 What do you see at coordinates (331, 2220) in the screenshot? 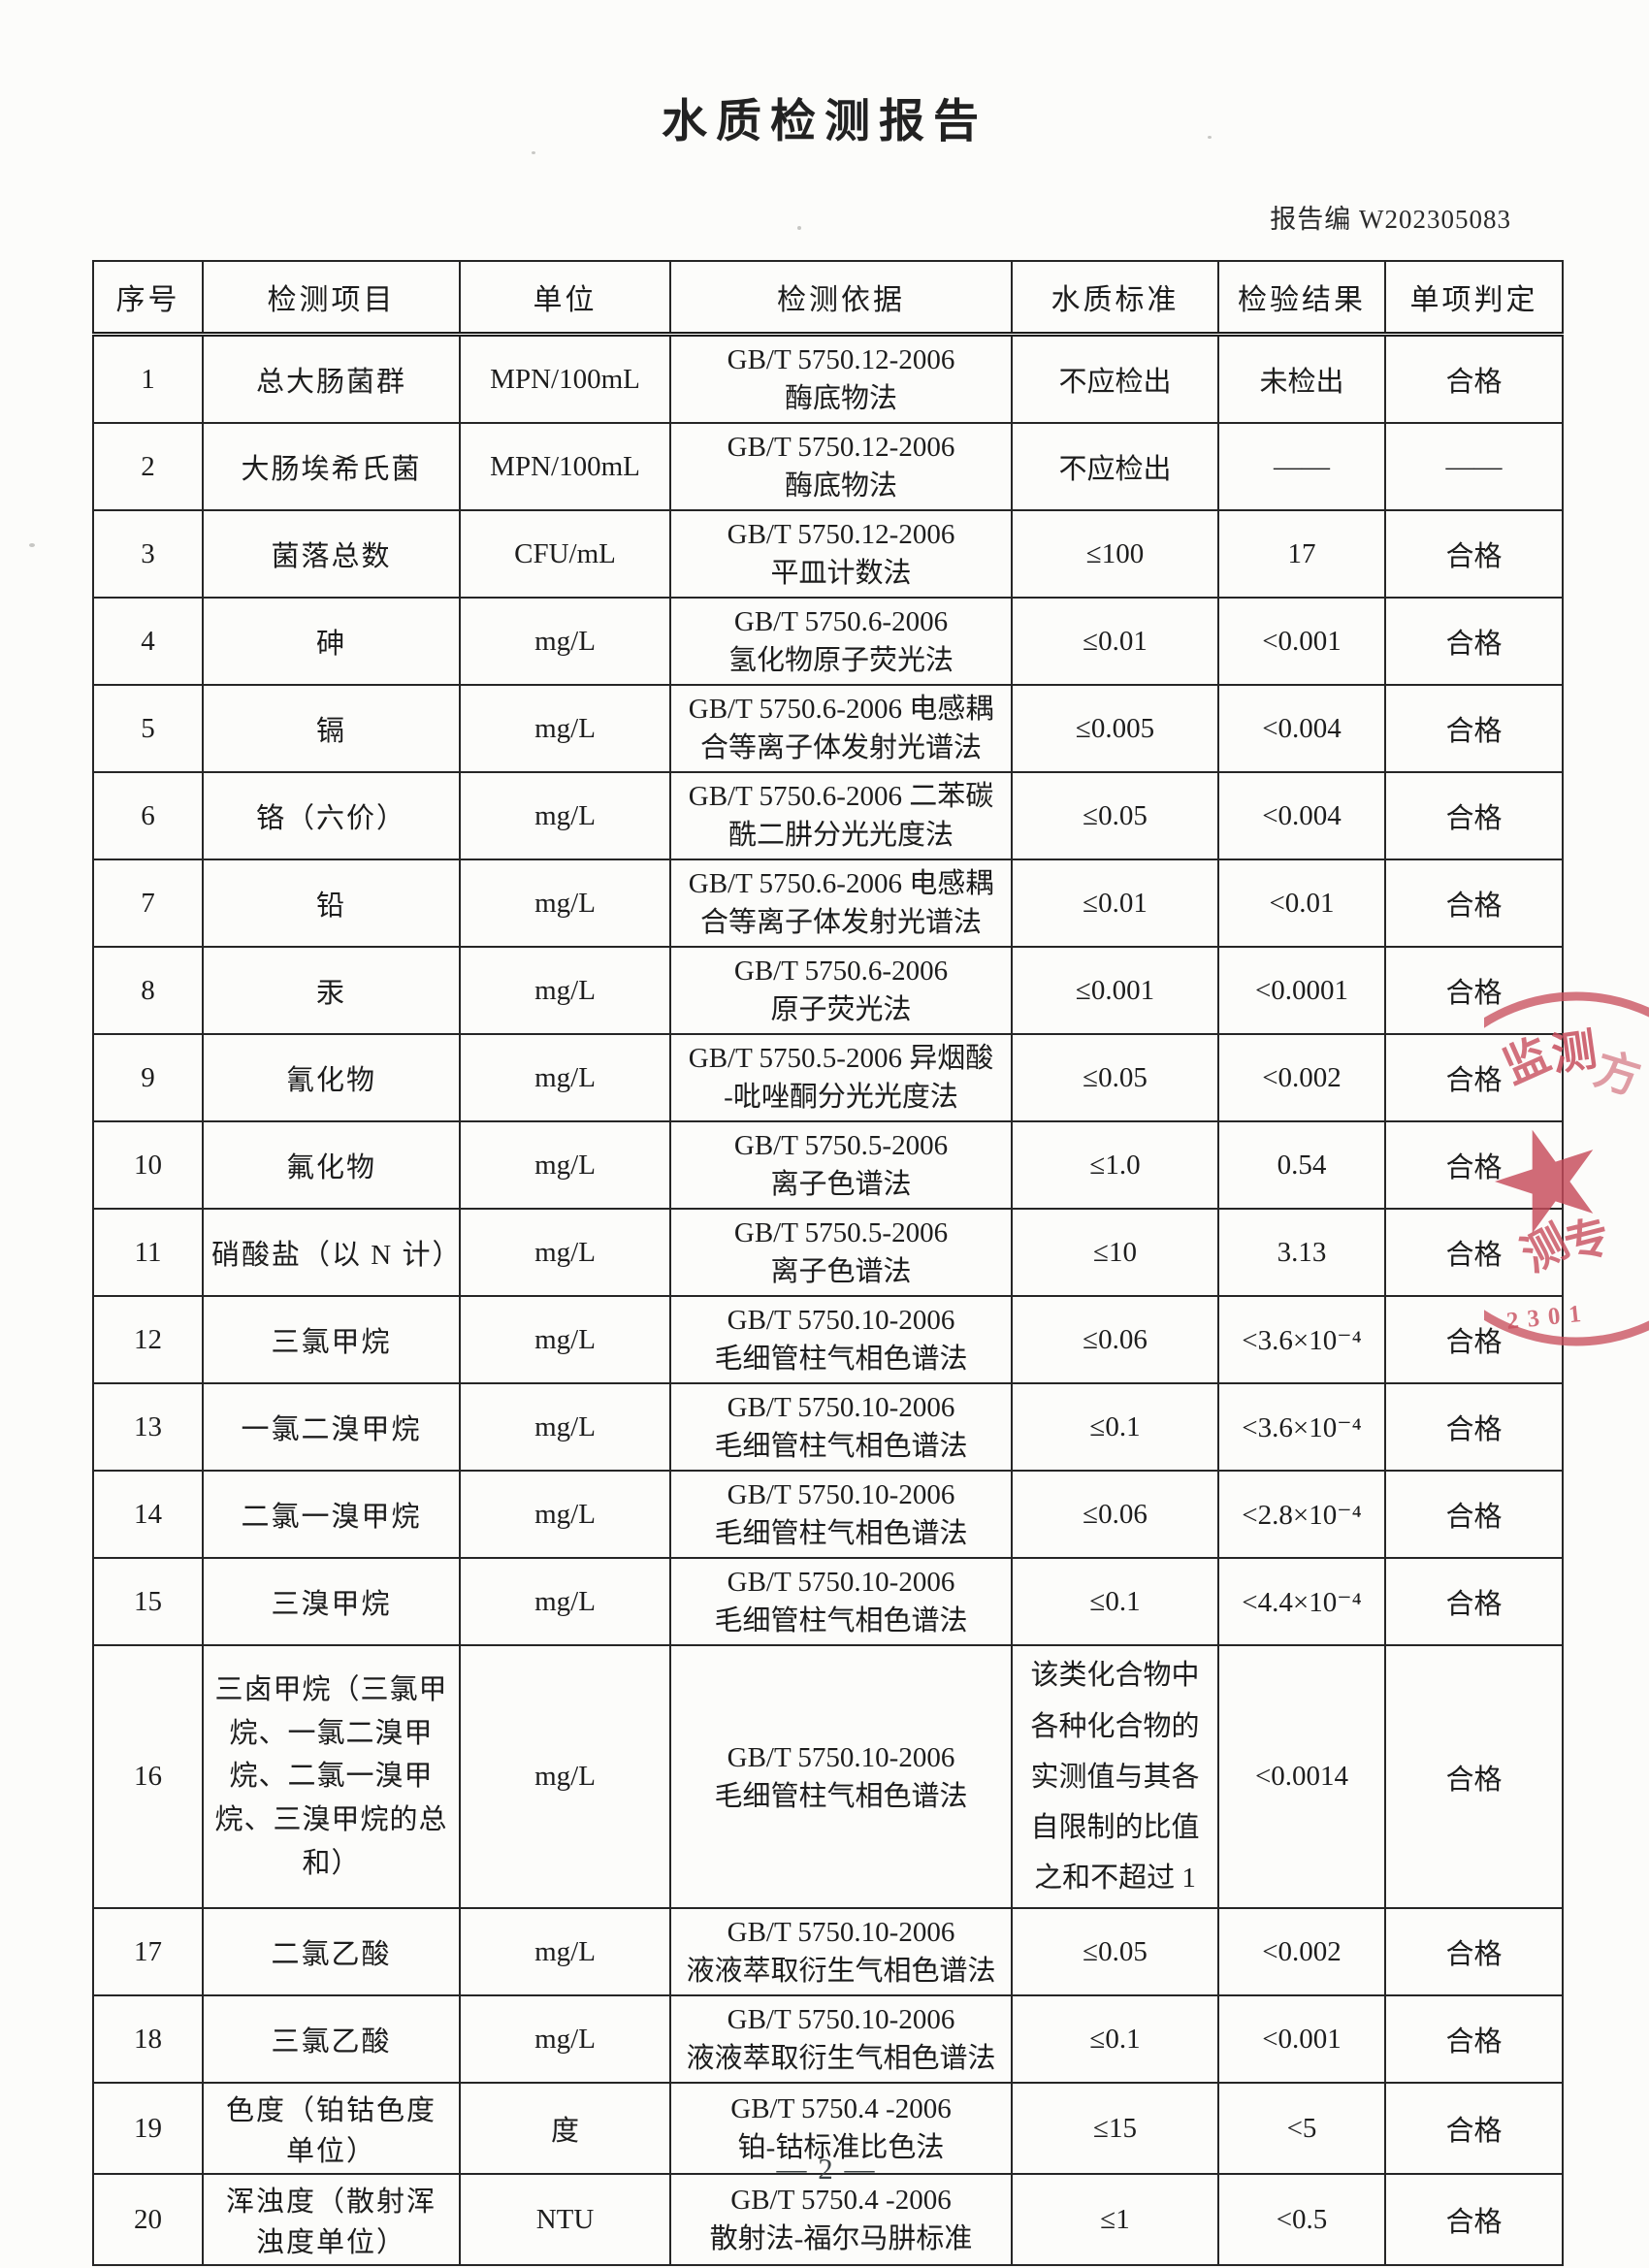
I see `cell-item: 浑浊度（散射浑浊度单位）` at bounding box center [331, 2220].